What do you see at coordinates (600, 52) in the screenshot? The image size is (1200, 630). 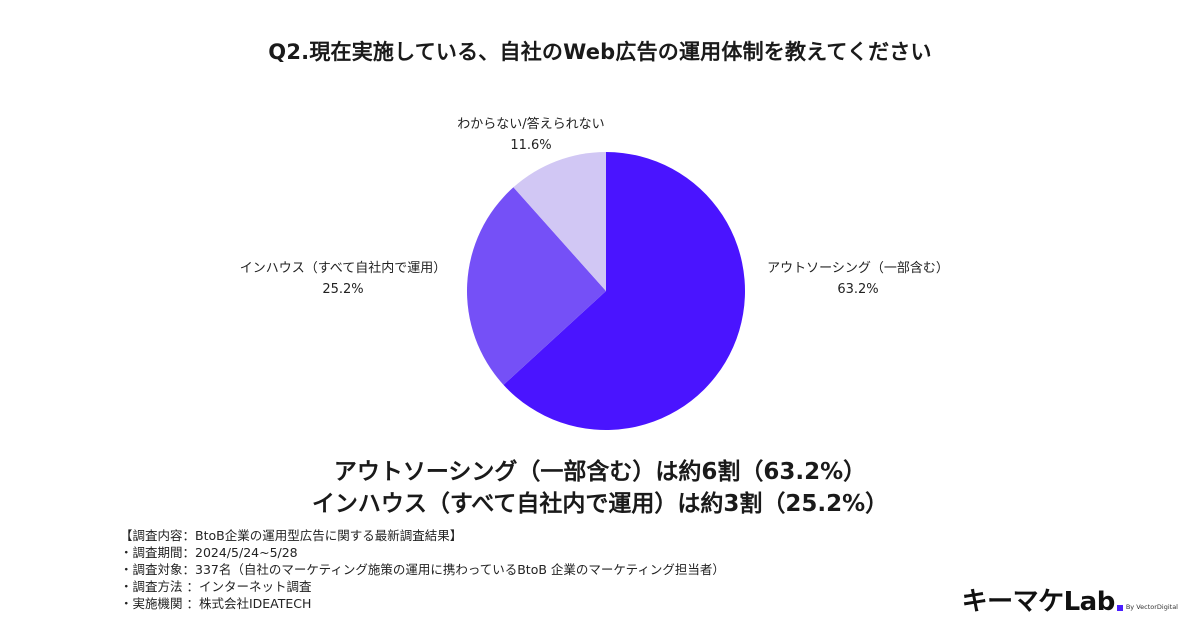 I see `chart-title: Q2.現在実施している、自社のWeb広告の運用体制を教えてください` at bounding box center [600, 52].